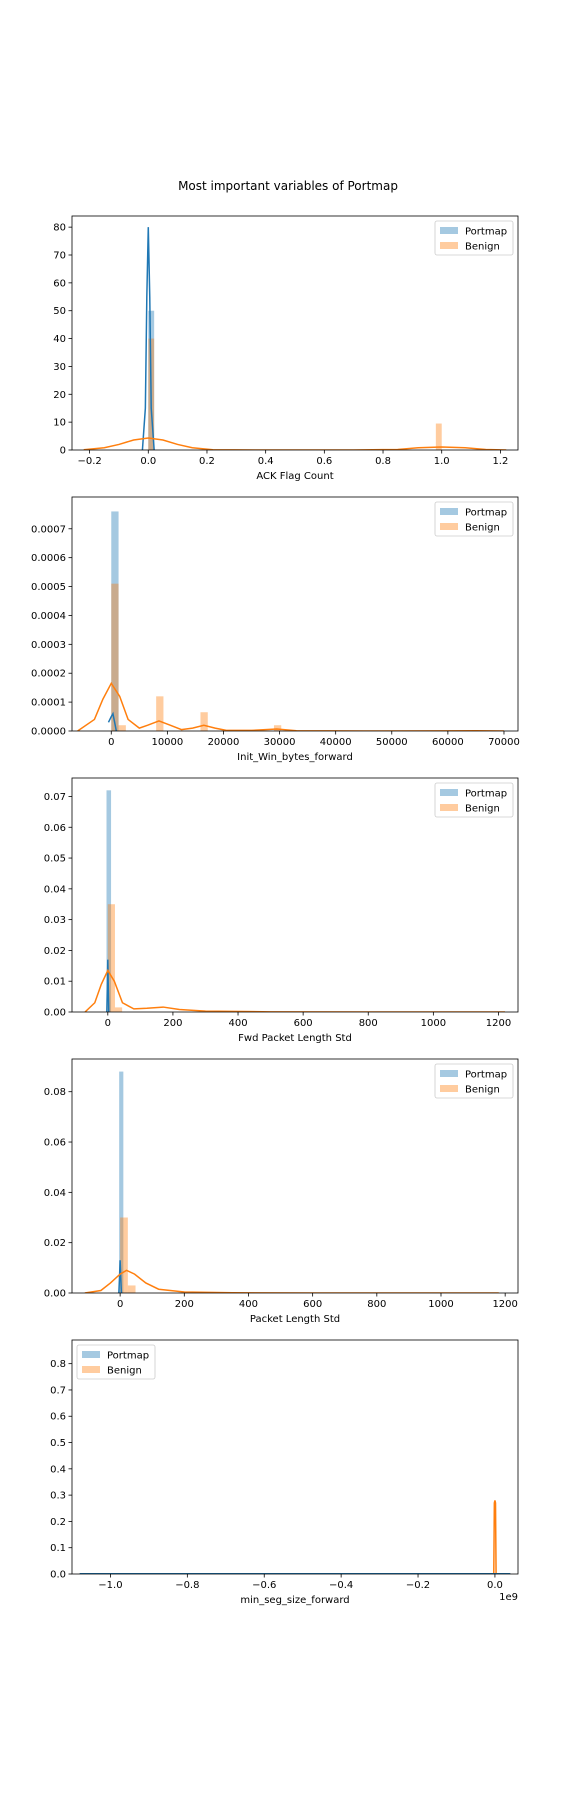  What do you see at coordinates (59, 367) in the screenshot?
I see `y-tick-label: 30` at bounding box center [59, 367].